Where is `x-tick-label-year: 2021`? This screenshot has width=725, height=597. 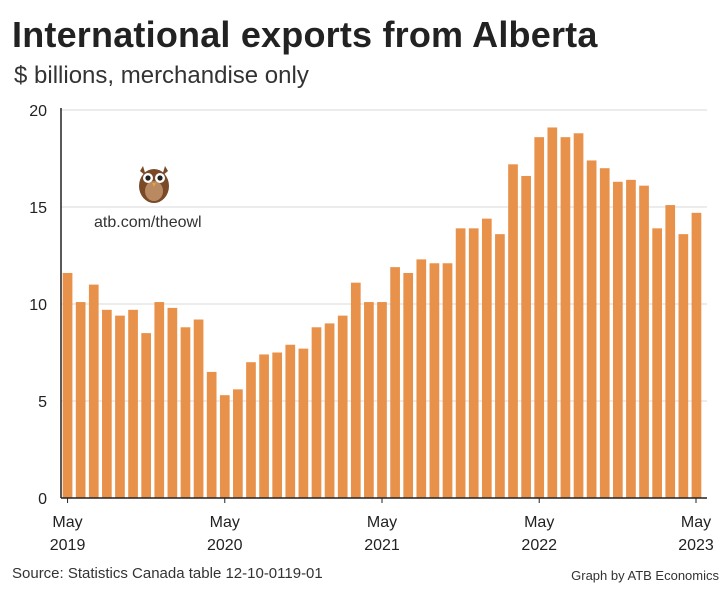 x-tick-label-year: 2021 is located at coordinates (382, 545).